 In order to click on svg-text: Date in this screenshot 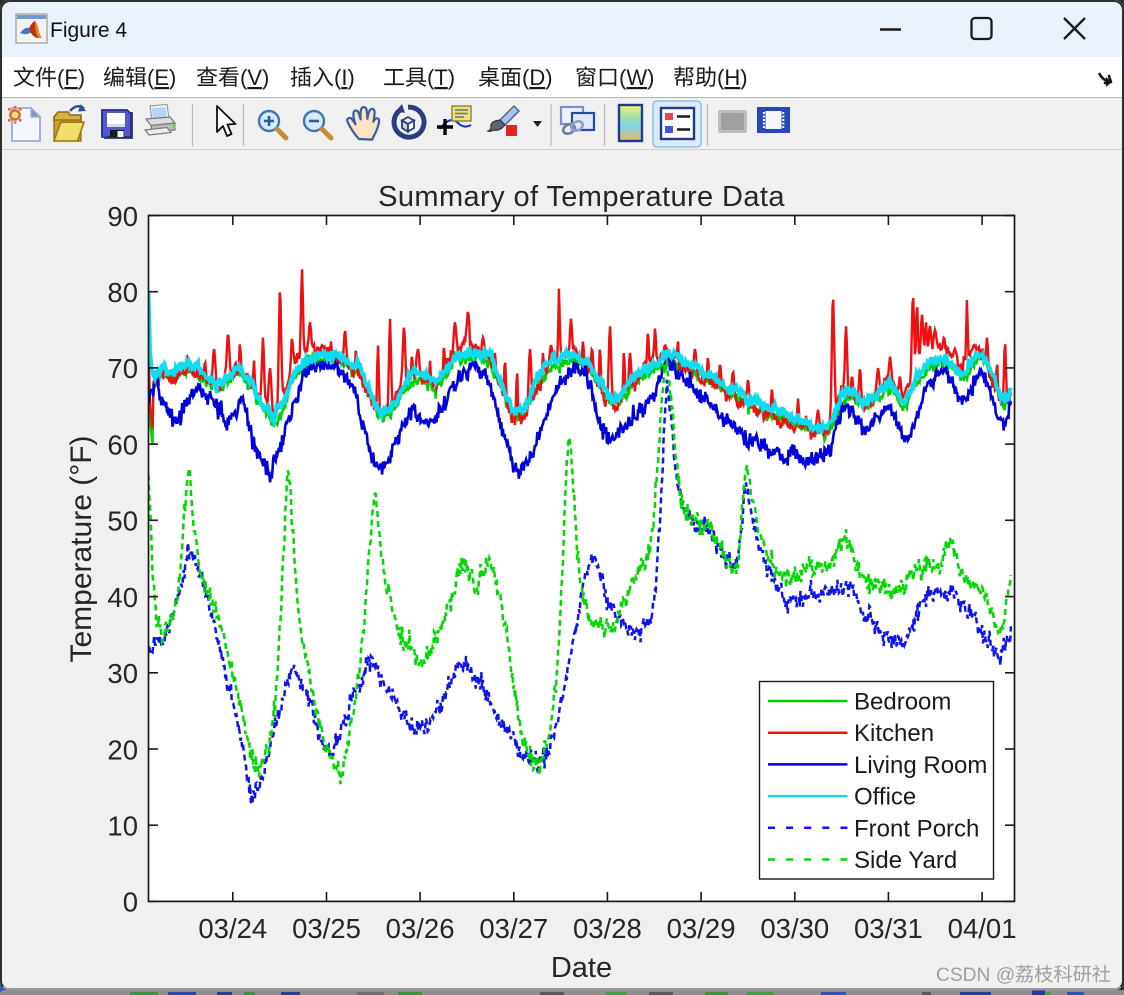, I will do `click(581, 968)`.